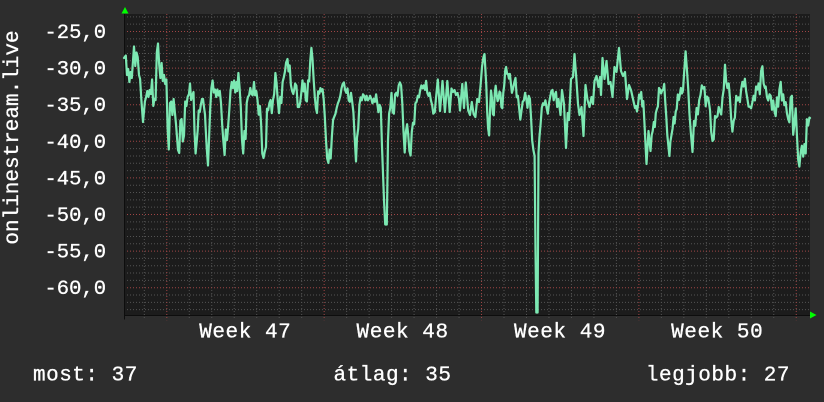 This screenshot has width=824, height=402. I want to click on svg-text: -25,0, so click(75, 33).